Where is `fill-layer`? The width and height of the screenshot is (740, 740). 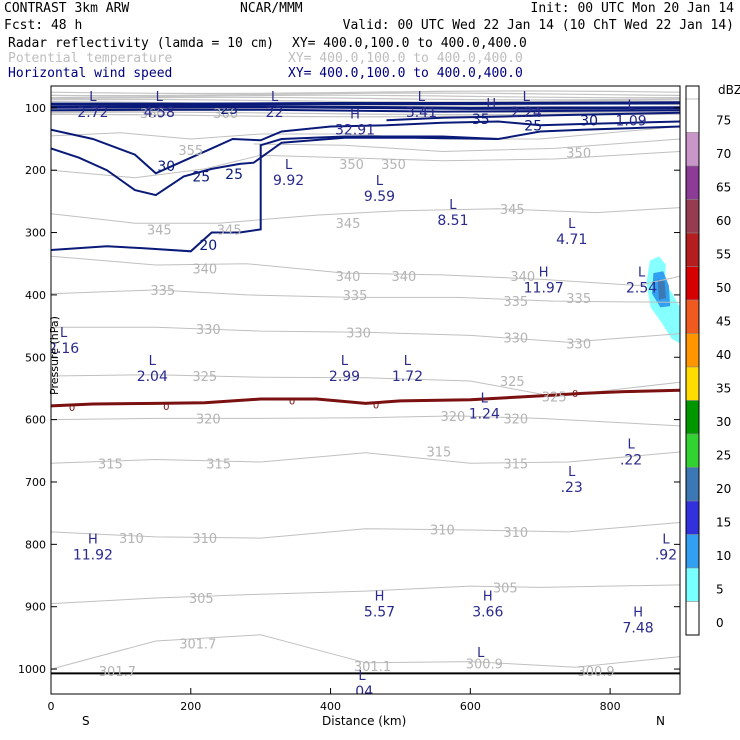 fill-layer is located at coordinates (663, 300).